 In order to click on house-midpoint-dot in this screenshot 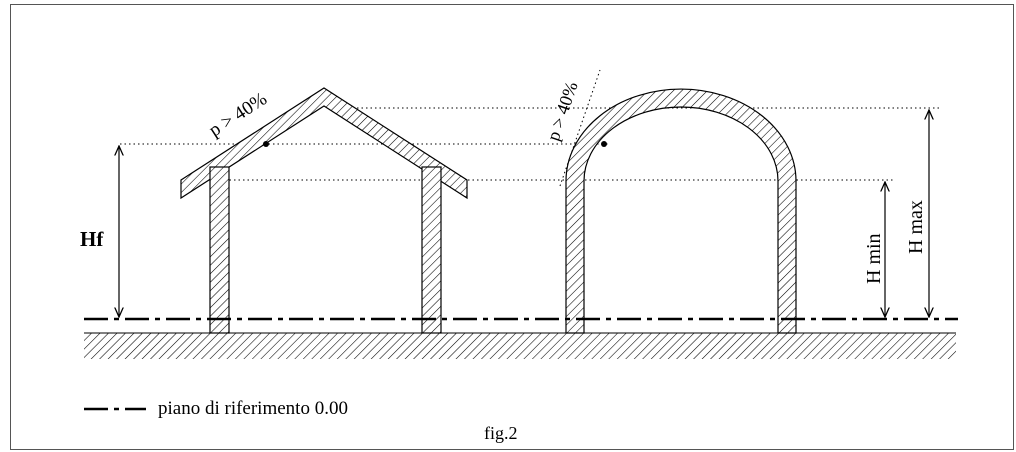, I will do `click(266, 144)`.